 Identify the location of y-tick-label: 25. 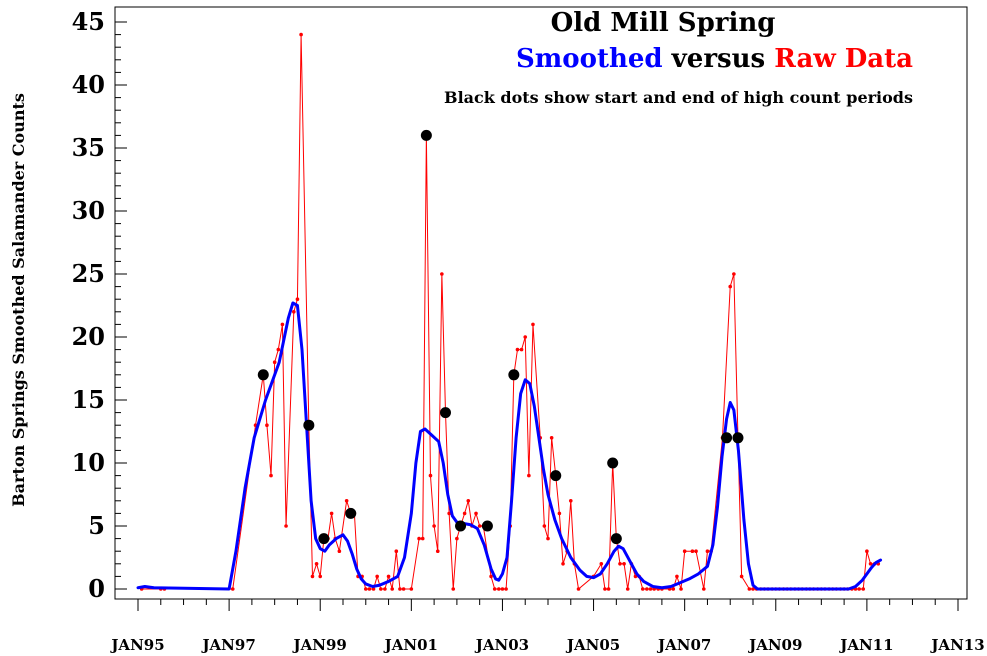
(88, 273).